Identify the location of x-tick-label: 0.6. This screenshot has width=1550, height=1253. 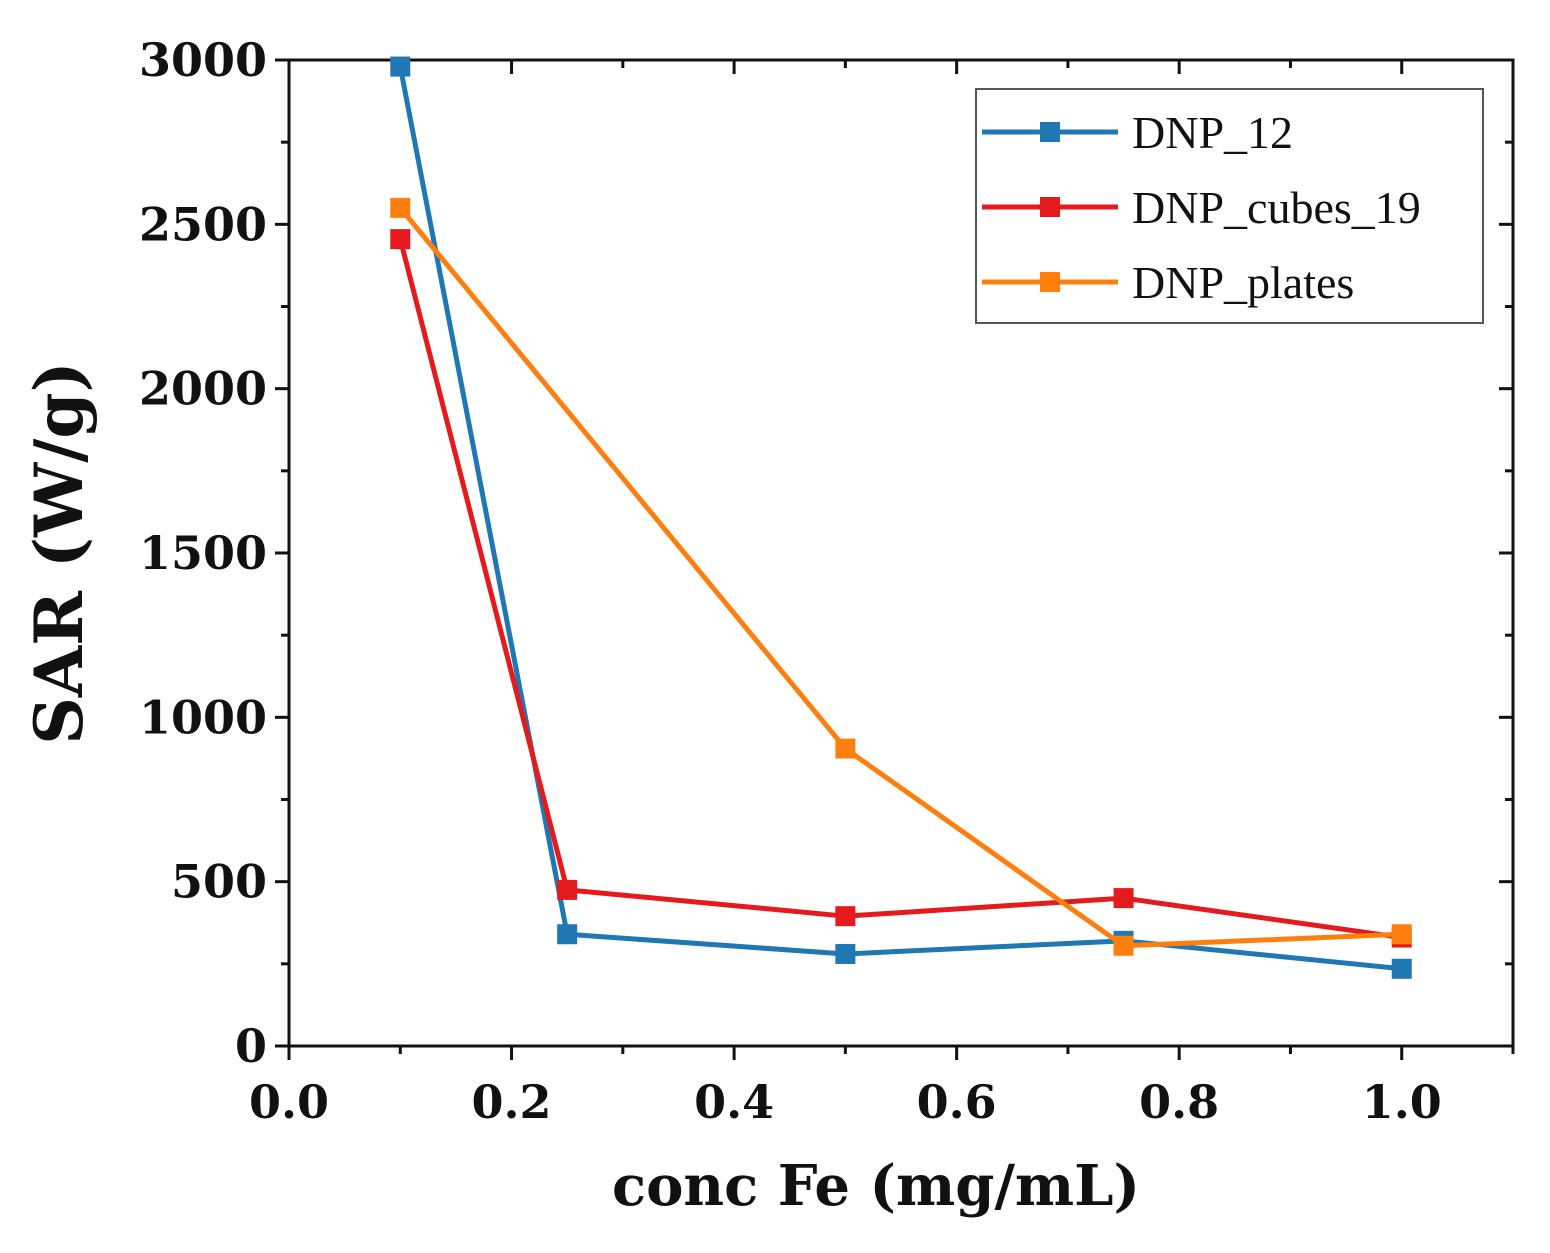
(957, 1102).